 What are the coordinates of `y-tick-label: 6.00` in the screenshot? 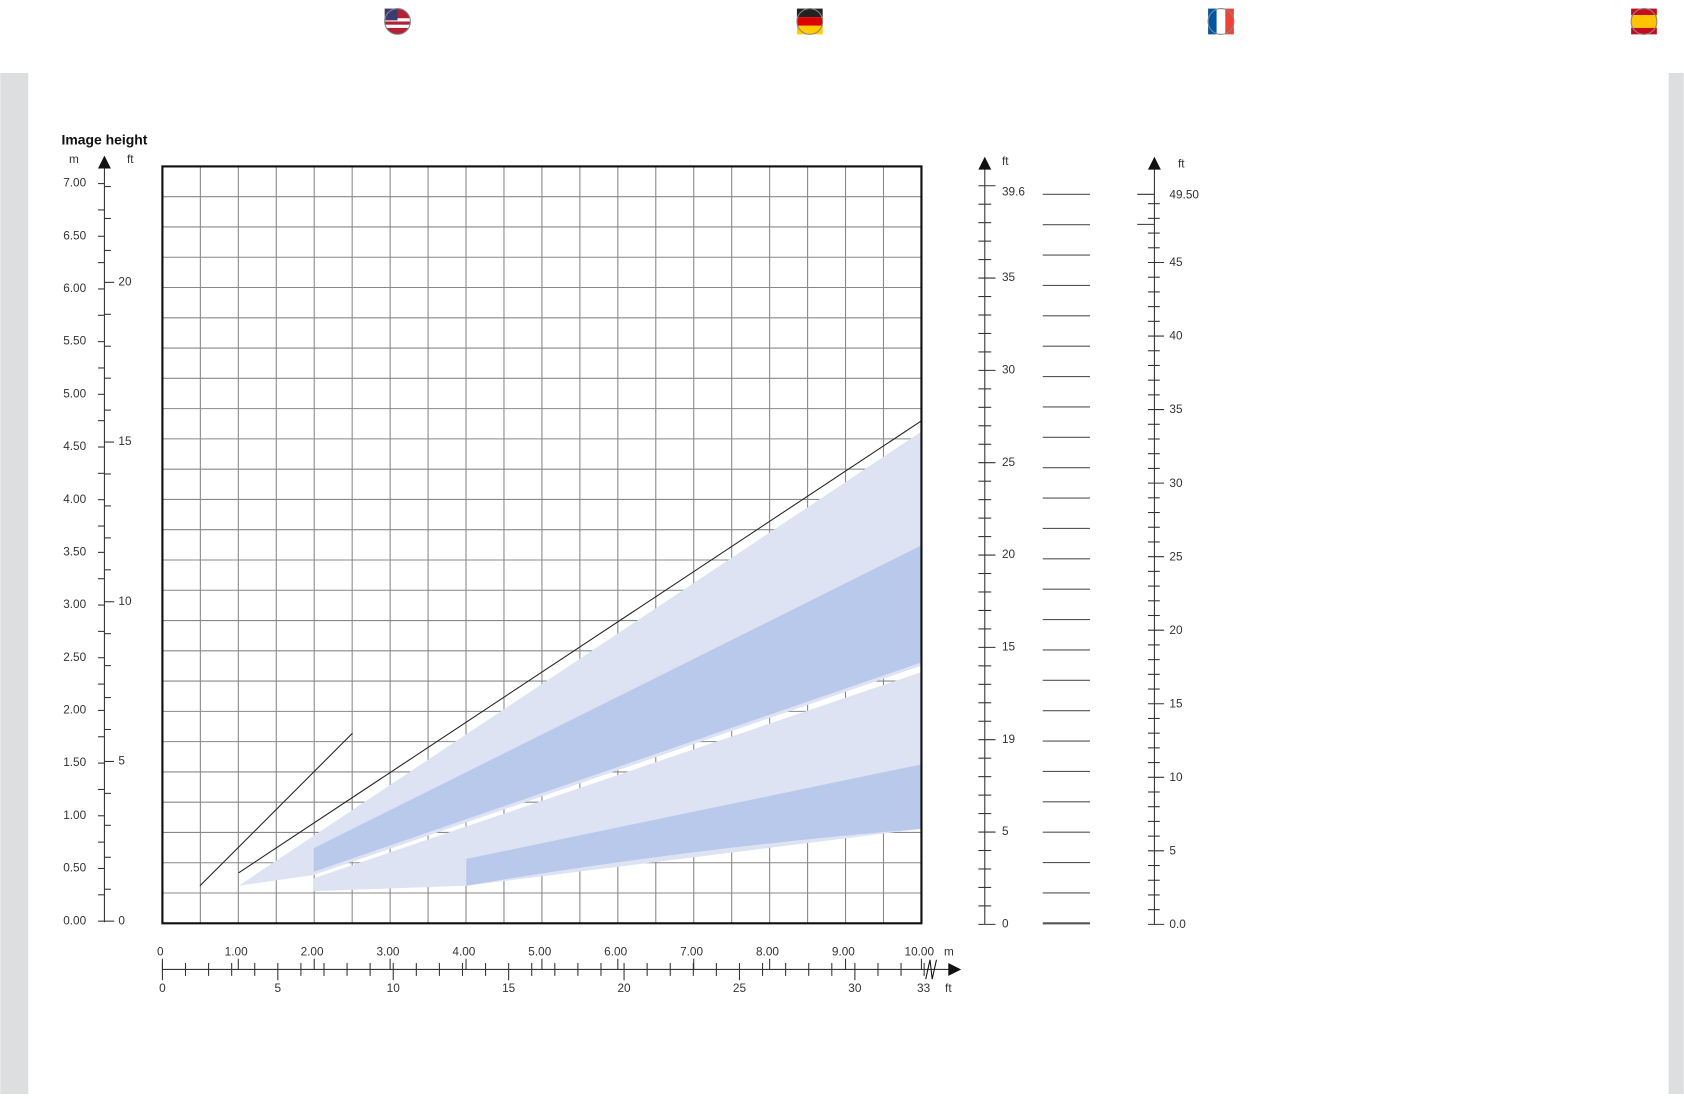 It's located at (74, 288).